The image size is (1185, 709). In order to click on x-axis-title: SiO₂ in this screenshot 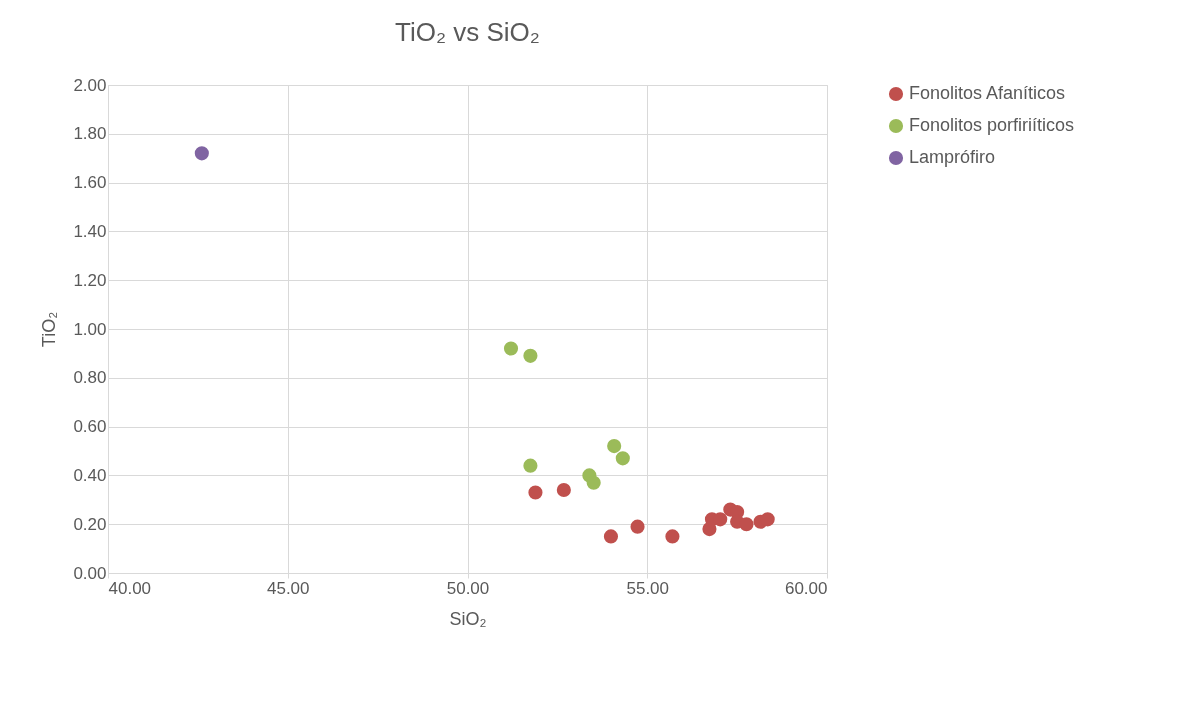, I will do `click(468, 618)`.